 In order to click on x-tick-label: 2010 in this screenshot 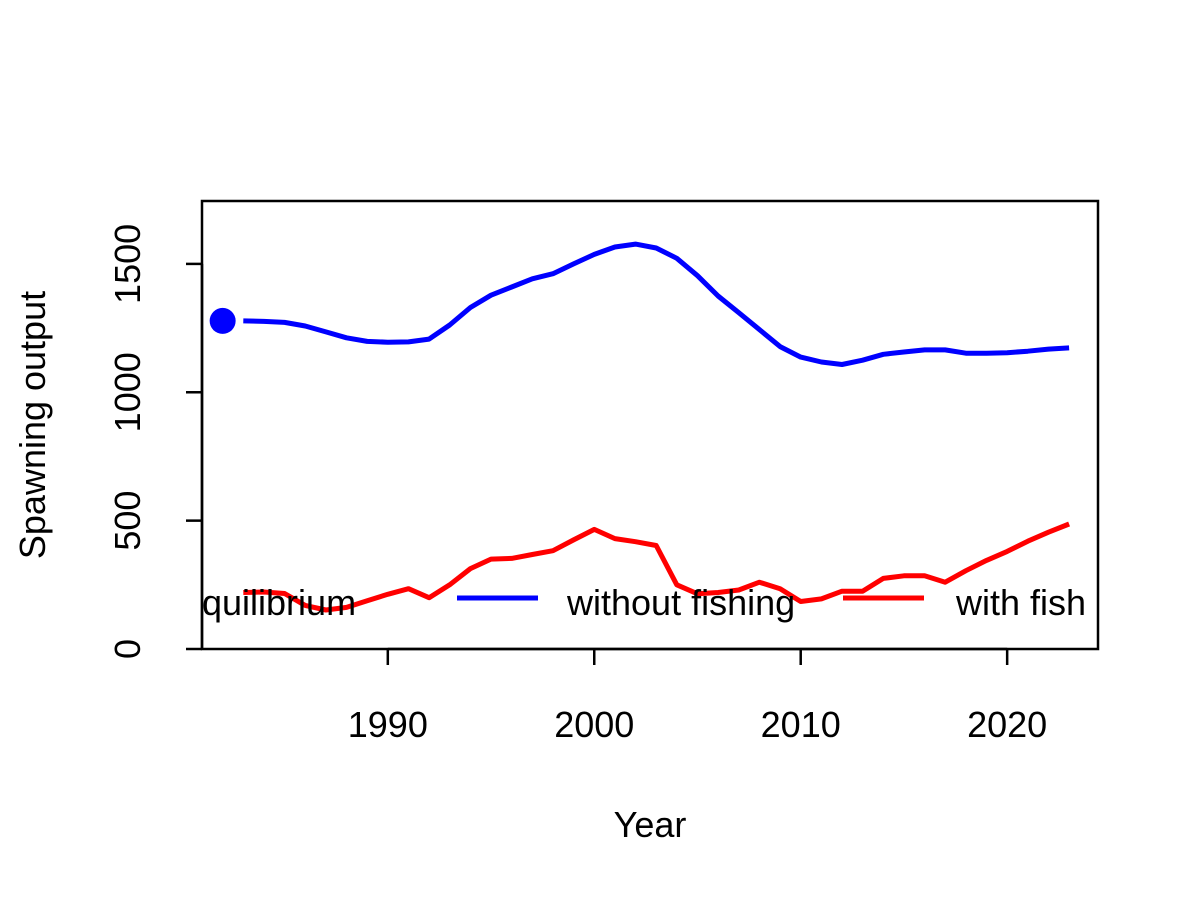, I will do `click(801, 724)`.